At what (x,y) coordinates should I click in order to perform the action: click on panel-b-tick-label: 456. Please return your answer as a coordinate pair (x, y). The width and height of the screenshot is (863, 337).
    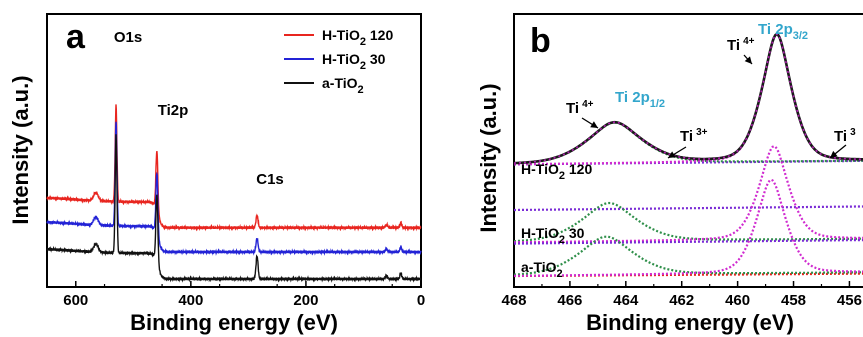
    Looking at the image, I should click on (849, 300).